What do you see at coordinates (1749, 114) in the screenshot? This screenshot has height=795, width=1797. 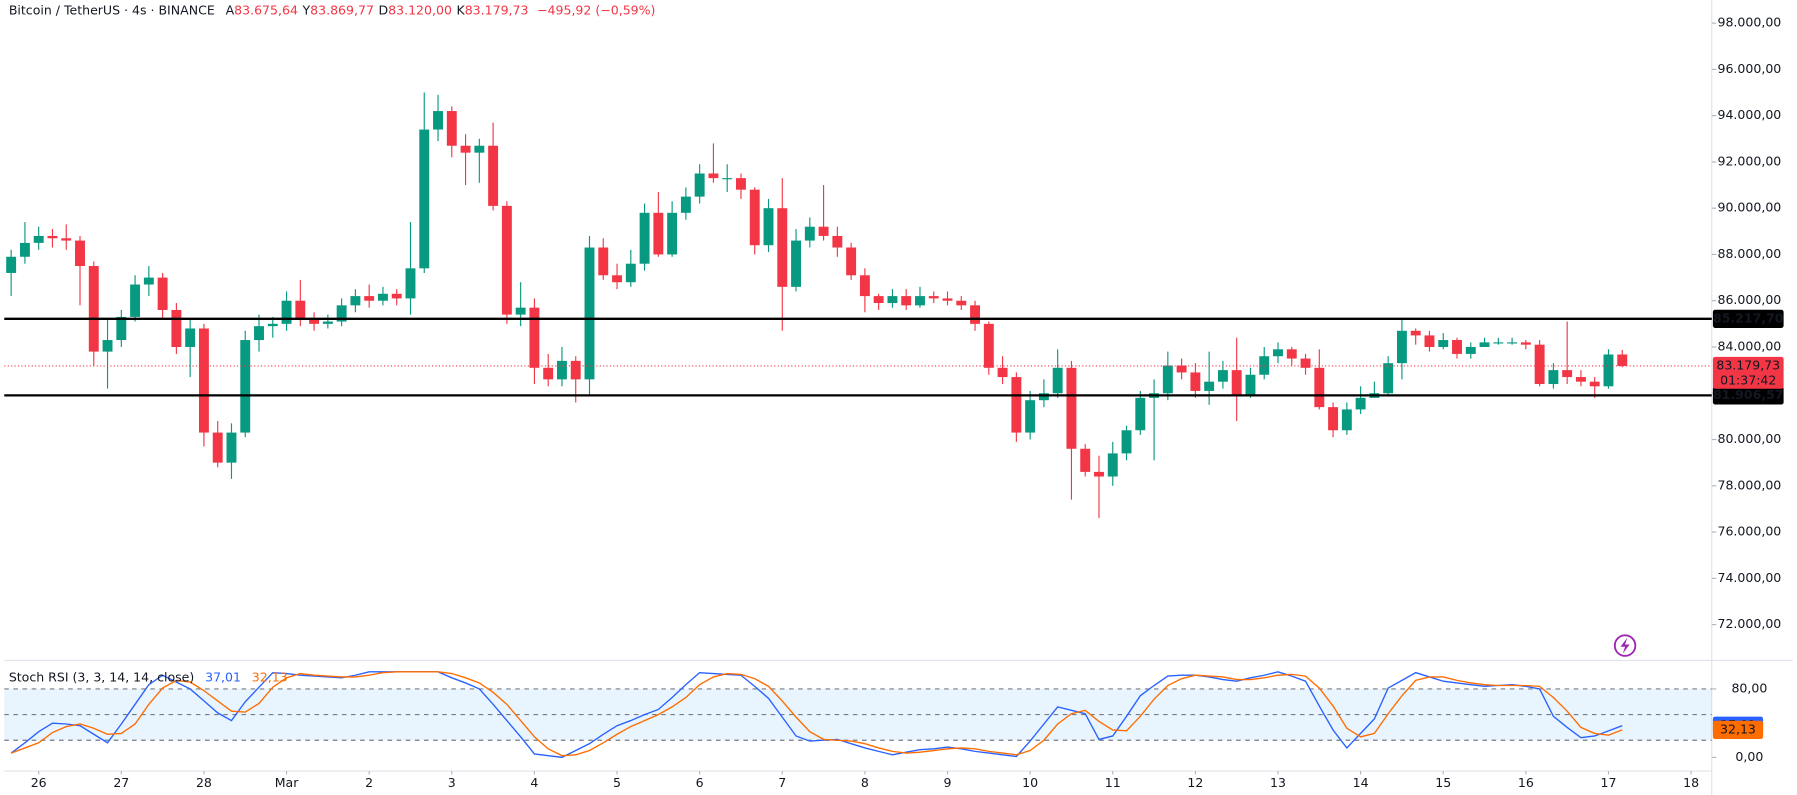 I see `y-tick-label: 94.000,00` at bounding box center [1749, 114].